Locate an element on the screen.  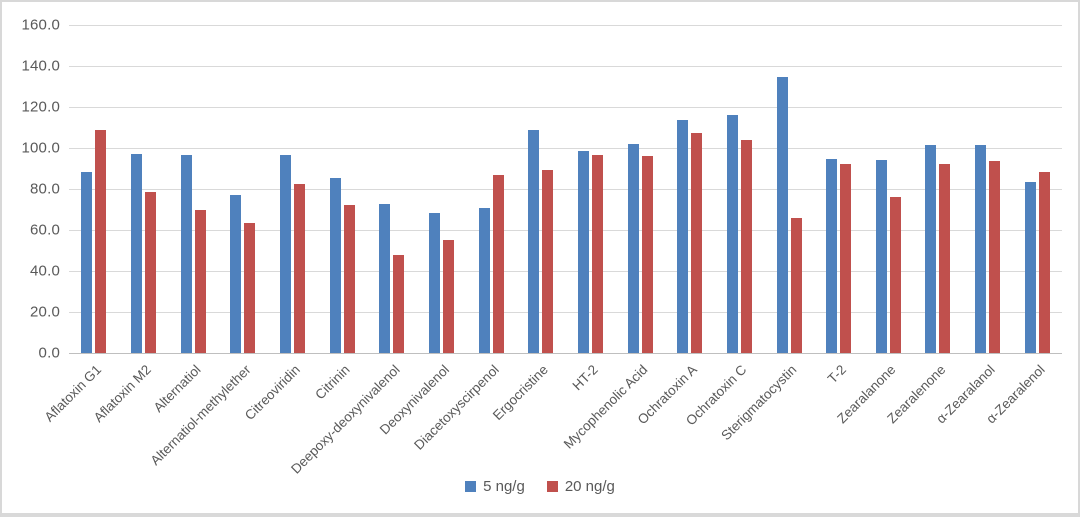
x-axis-category-label: Mycophenolic Acid is located at coordinates (605, 407).